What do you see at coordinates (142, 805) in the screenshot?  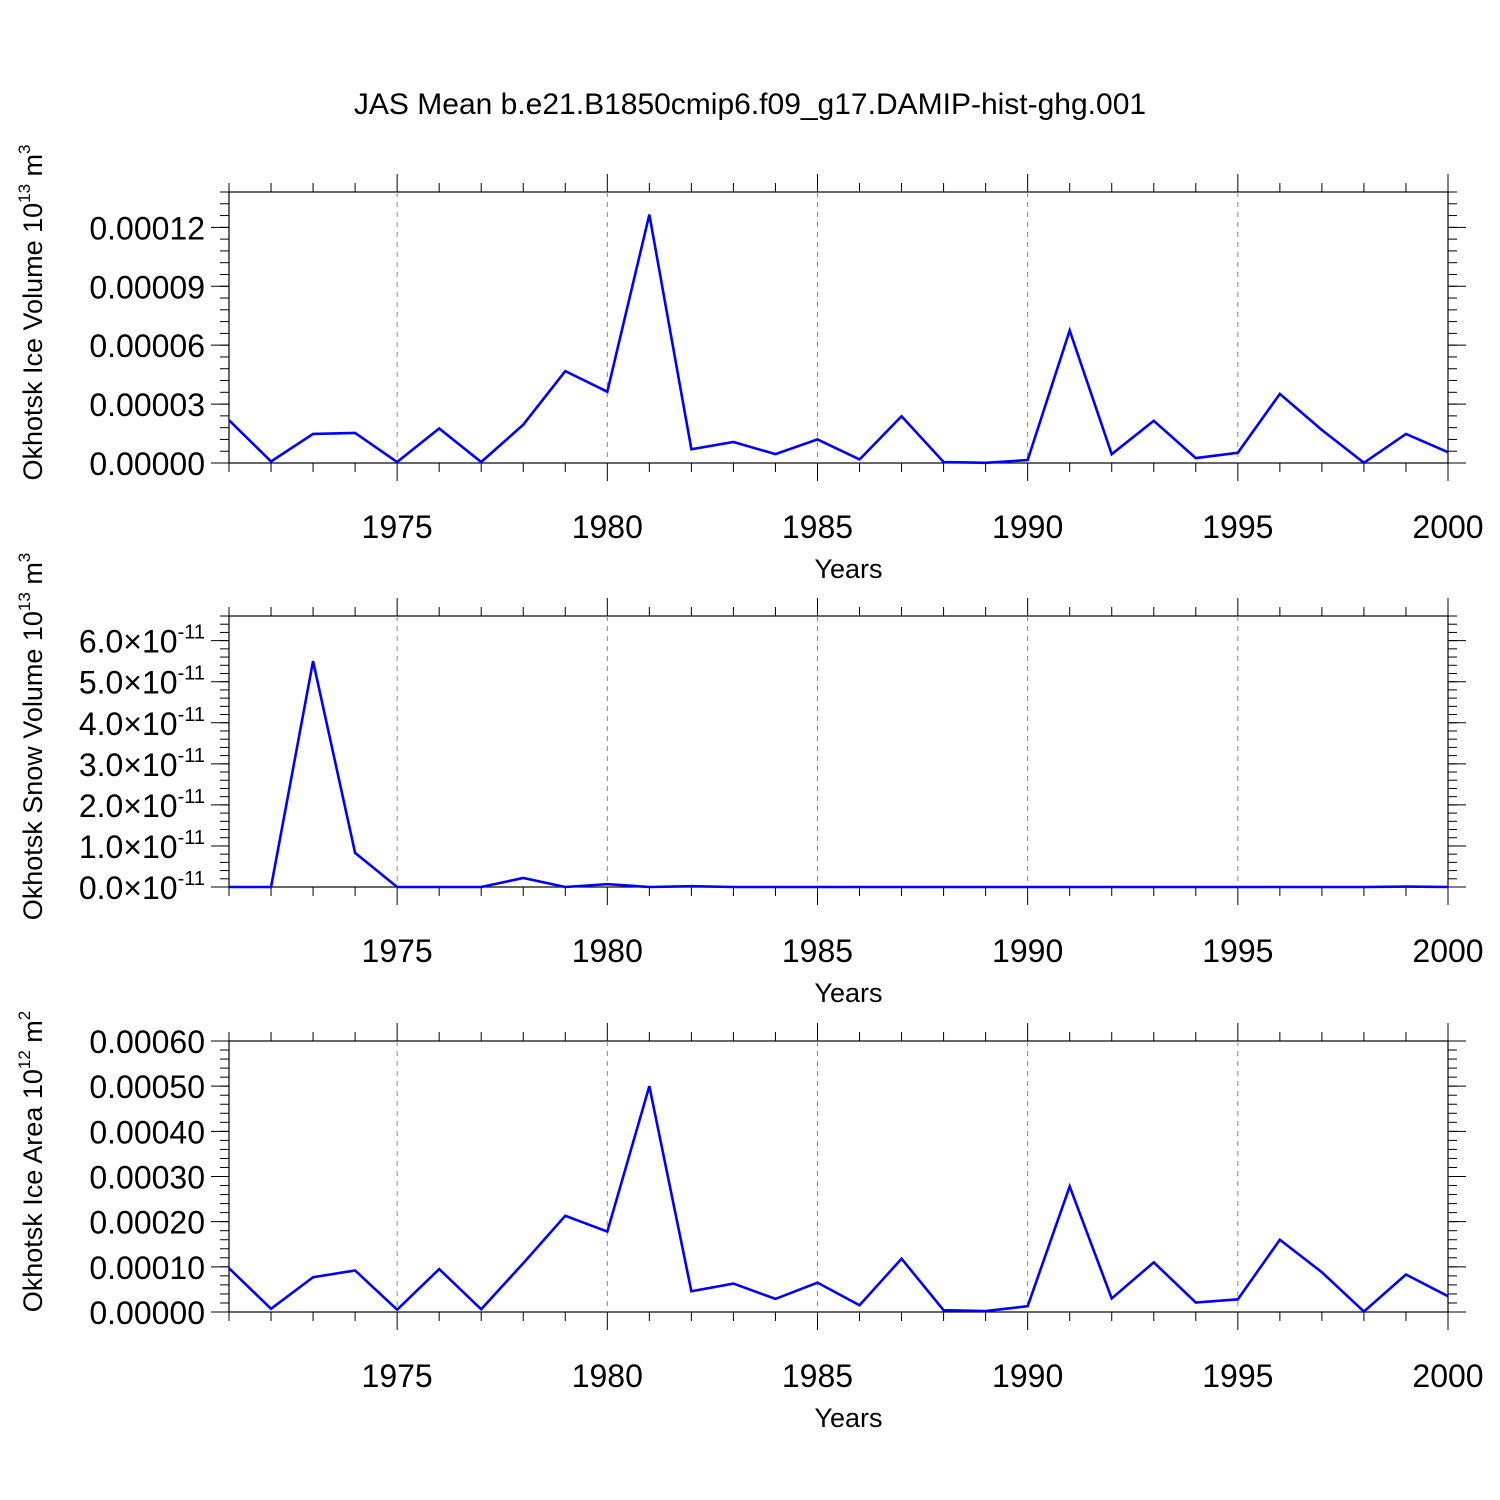 I see `y-tick-label: 2.0×10⁻¹¹` at bounding box center [142, 805].